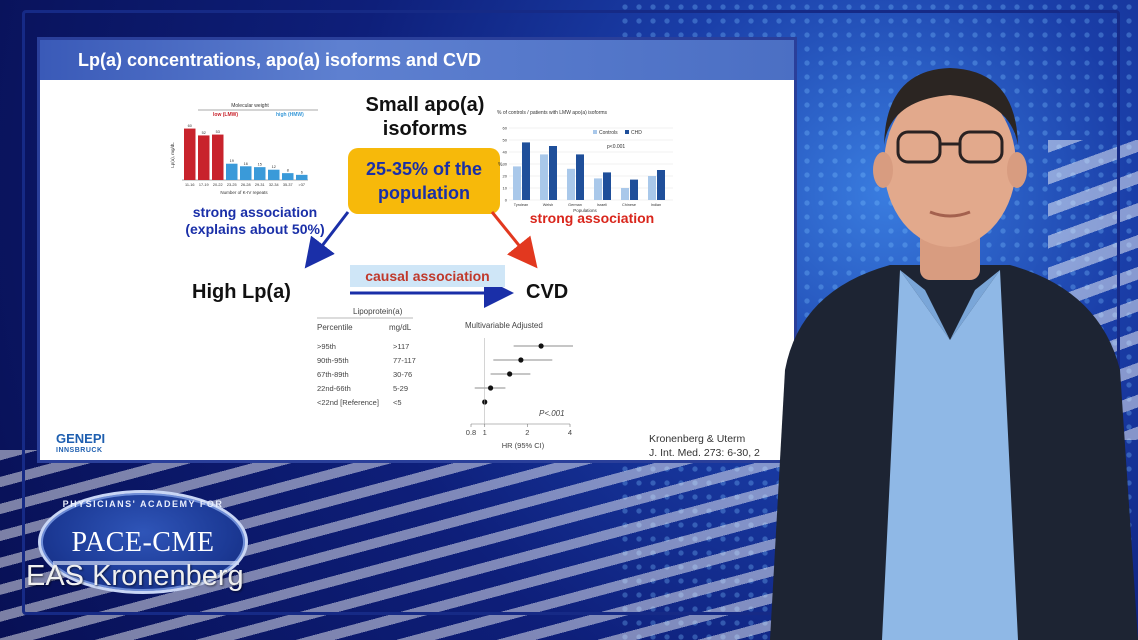 The width and height of the screenshot is (1138, 640). Describe the element at coordinates (485, 432) in the screenshot. I see `forest-xtick-1: 1` at that location.